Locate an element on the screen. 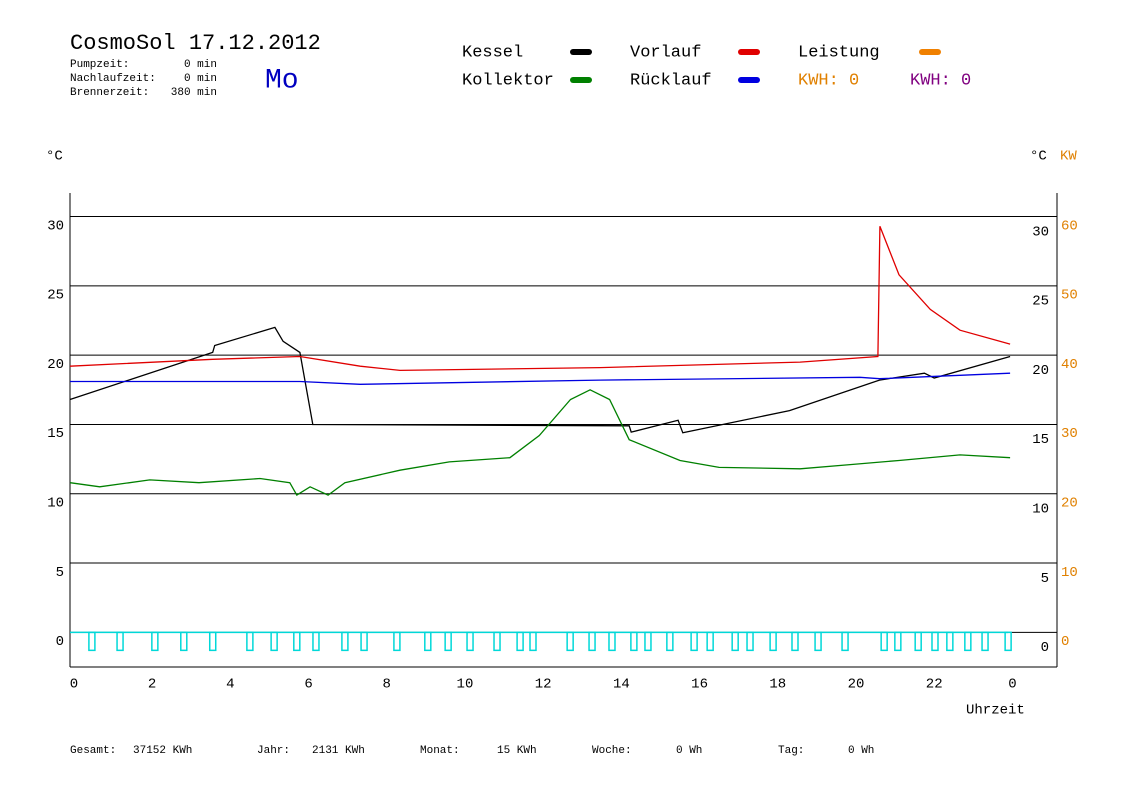 This screenshot has width=1148, height=812. y2-unit: KW is located at coordinates (1068, 157).